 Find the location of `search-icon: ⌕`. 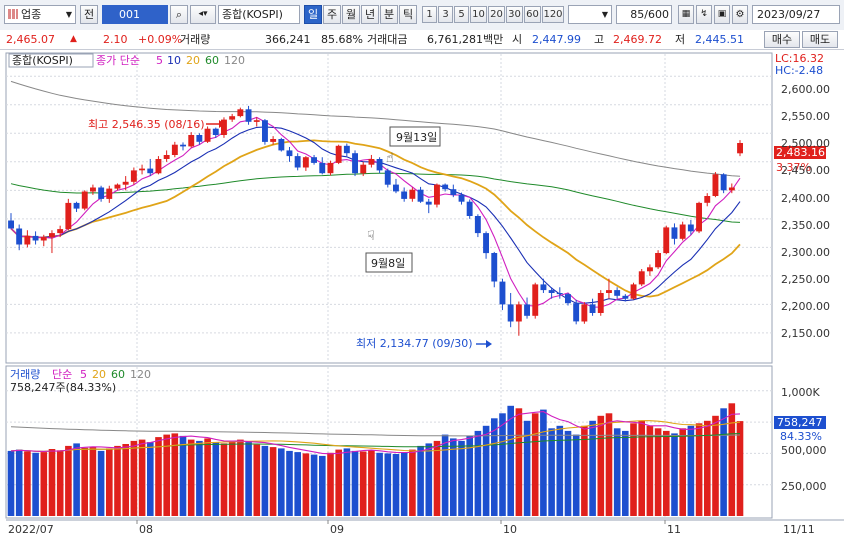

search-icon: ⌕ is located at coordinates (179, 14).